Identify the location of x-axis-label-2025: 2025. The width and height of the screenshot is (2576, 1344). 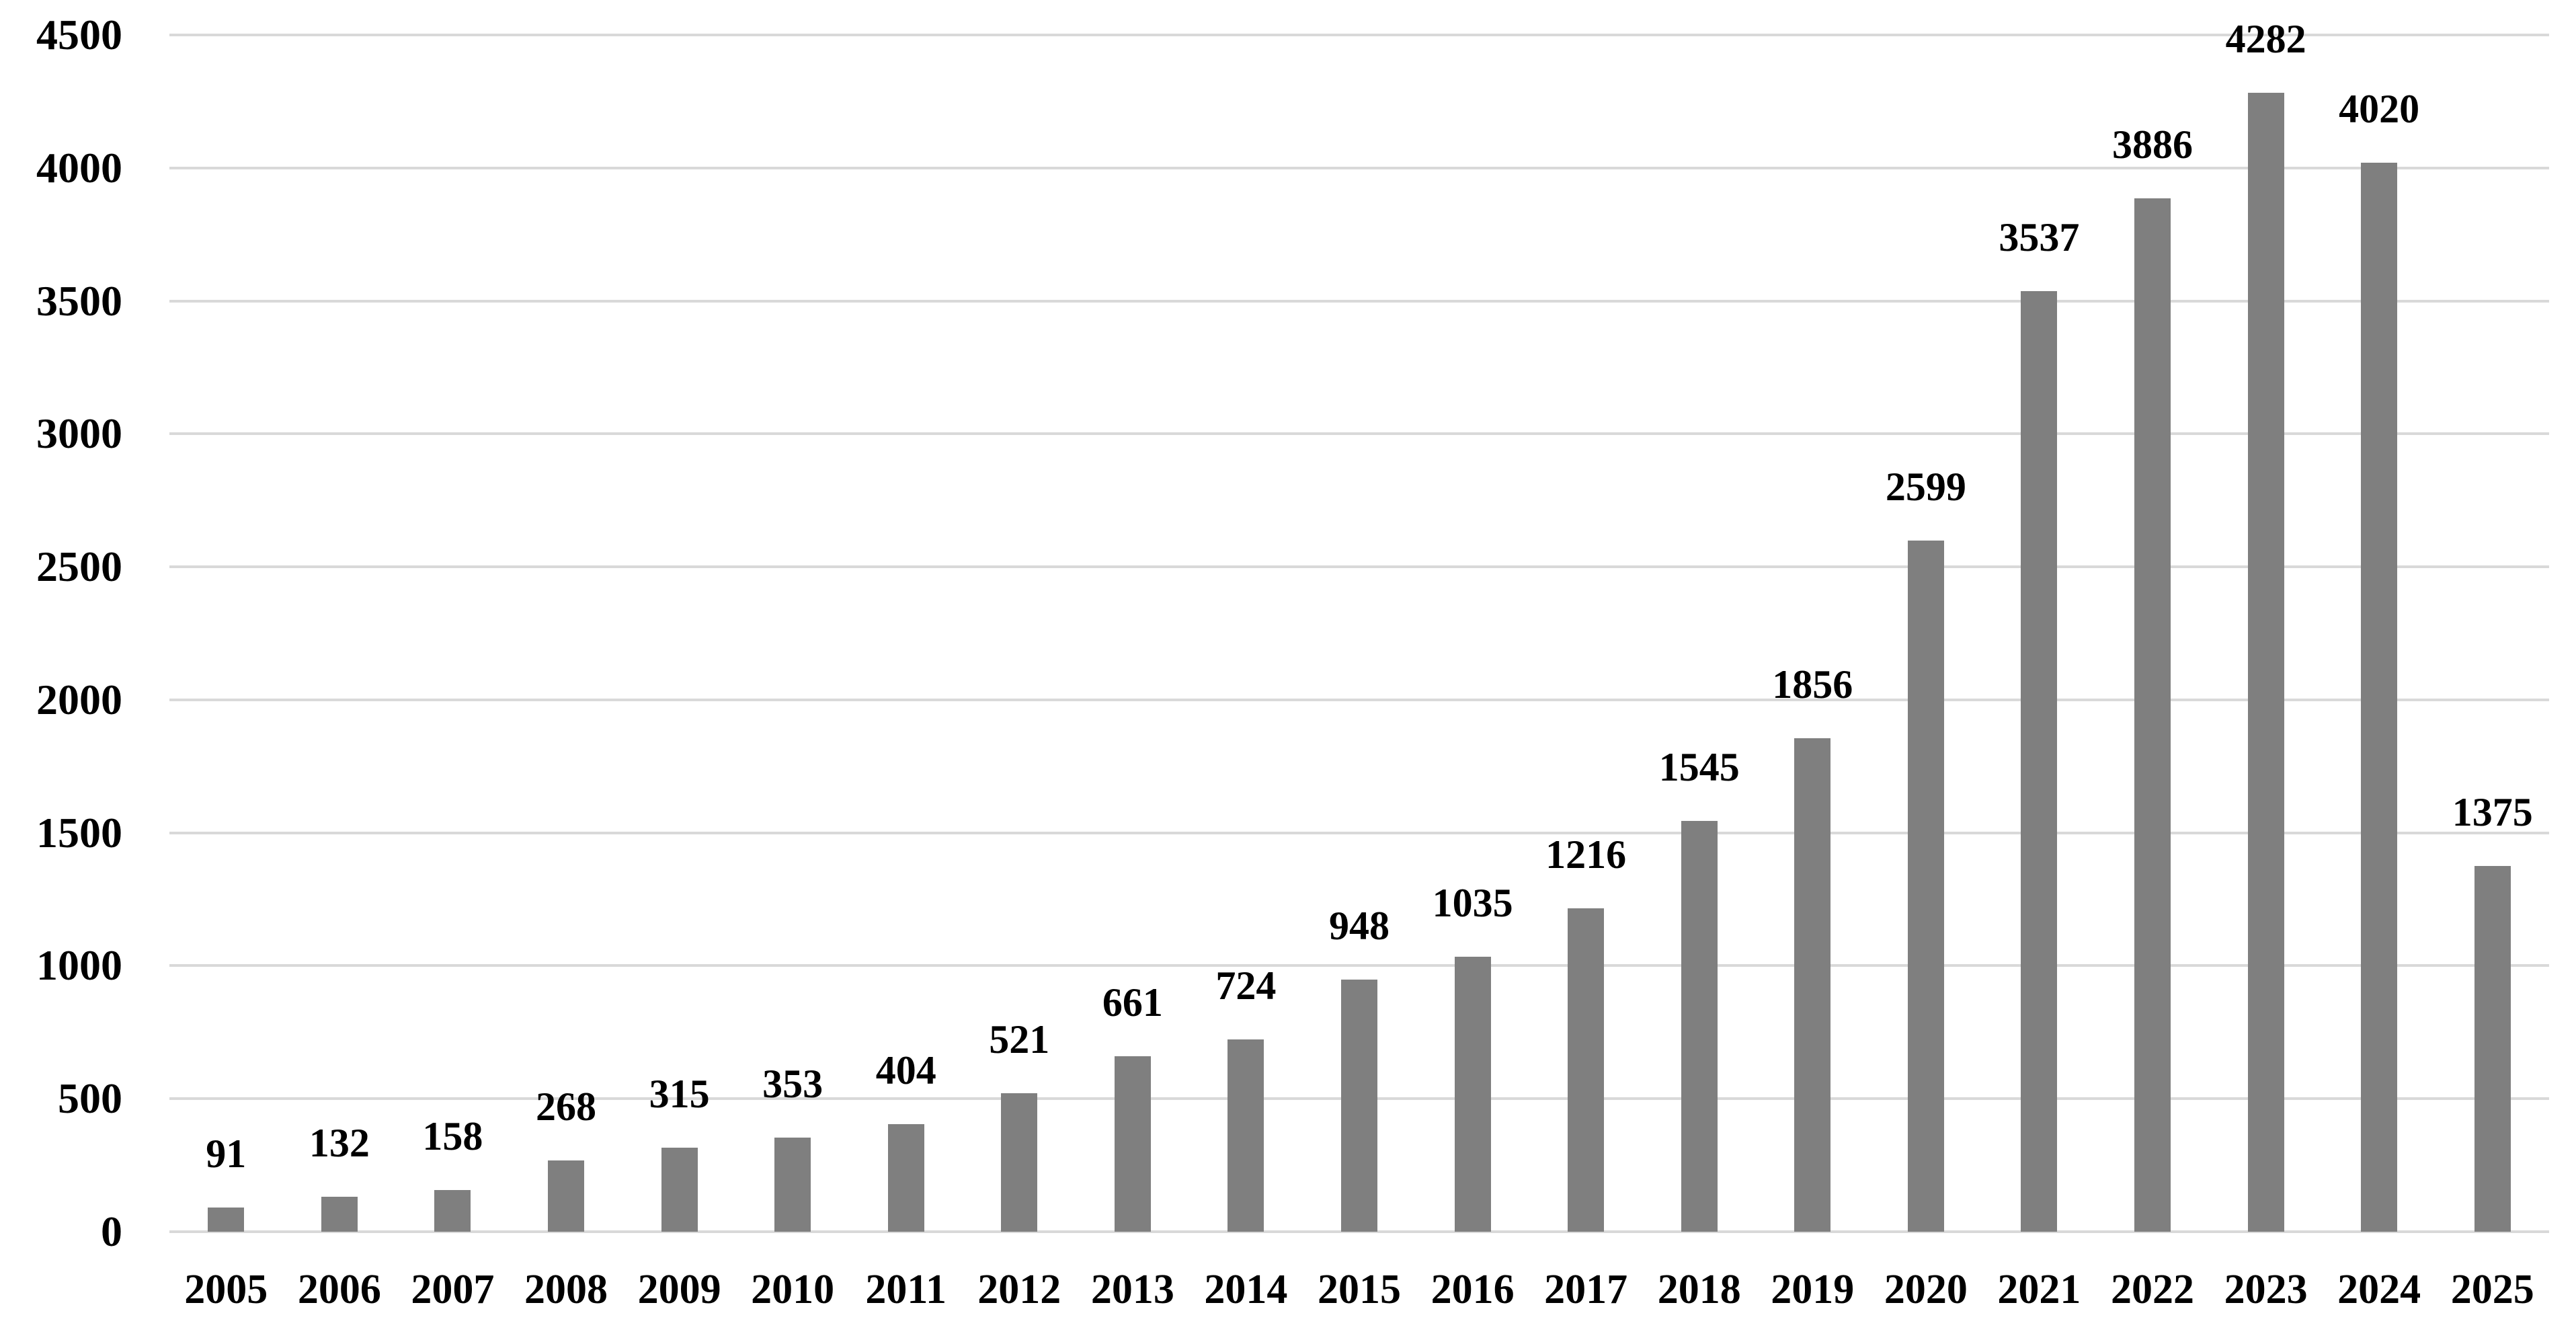
(2492, 1290).